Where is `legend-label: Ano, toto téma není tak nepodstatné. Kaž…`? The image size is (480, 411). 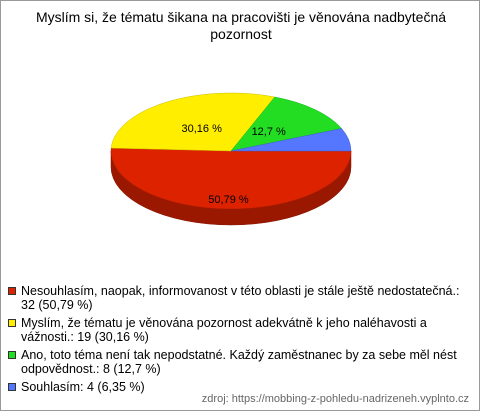
legend-label: Ano, toto téma není tak nepodstatné. Kaž… is located at coordinates (239, 362).